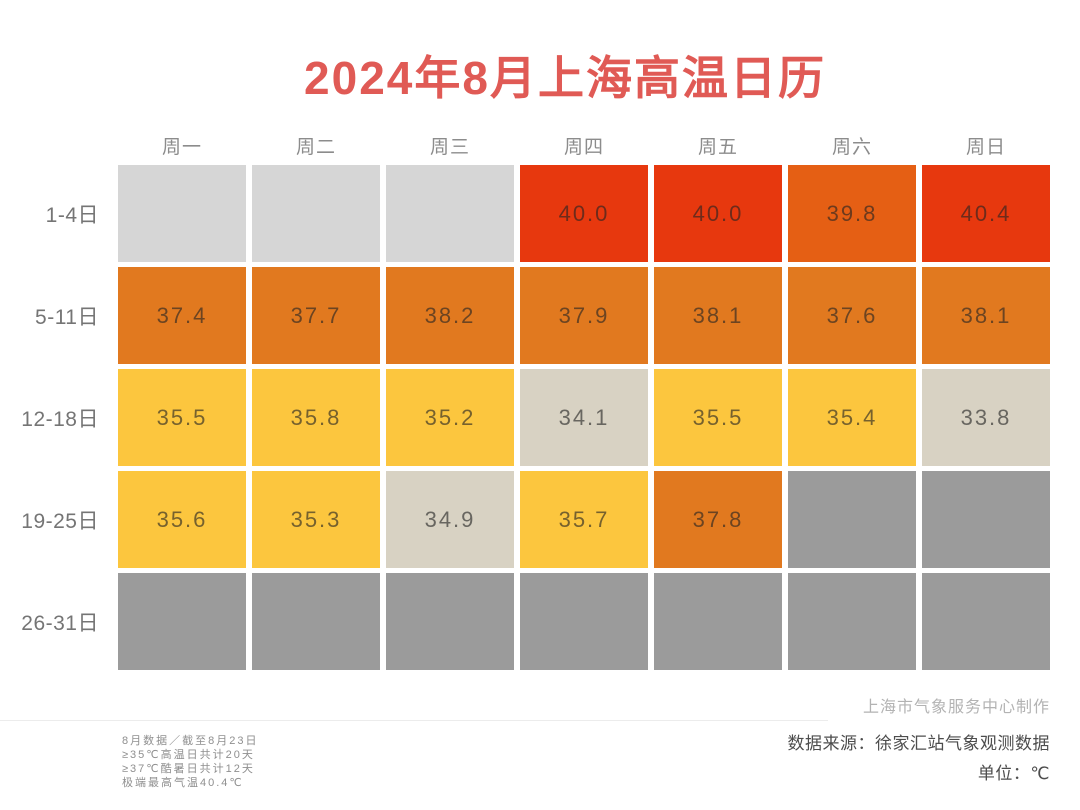 The image size is (1080, 810). I want to click on weekday-label-sat: 周六, so click(851, 147).